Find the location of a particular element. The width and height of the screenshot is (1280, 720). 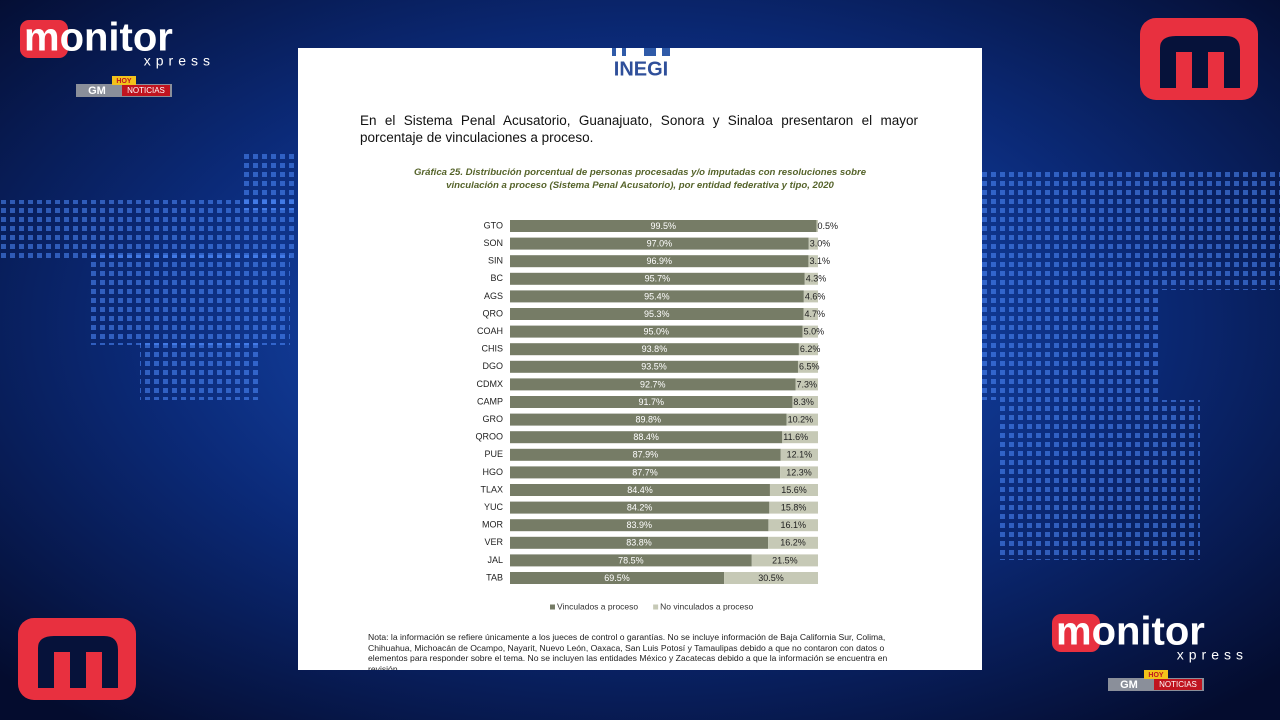

category-label: TAB is located at coordinates (494, 577).